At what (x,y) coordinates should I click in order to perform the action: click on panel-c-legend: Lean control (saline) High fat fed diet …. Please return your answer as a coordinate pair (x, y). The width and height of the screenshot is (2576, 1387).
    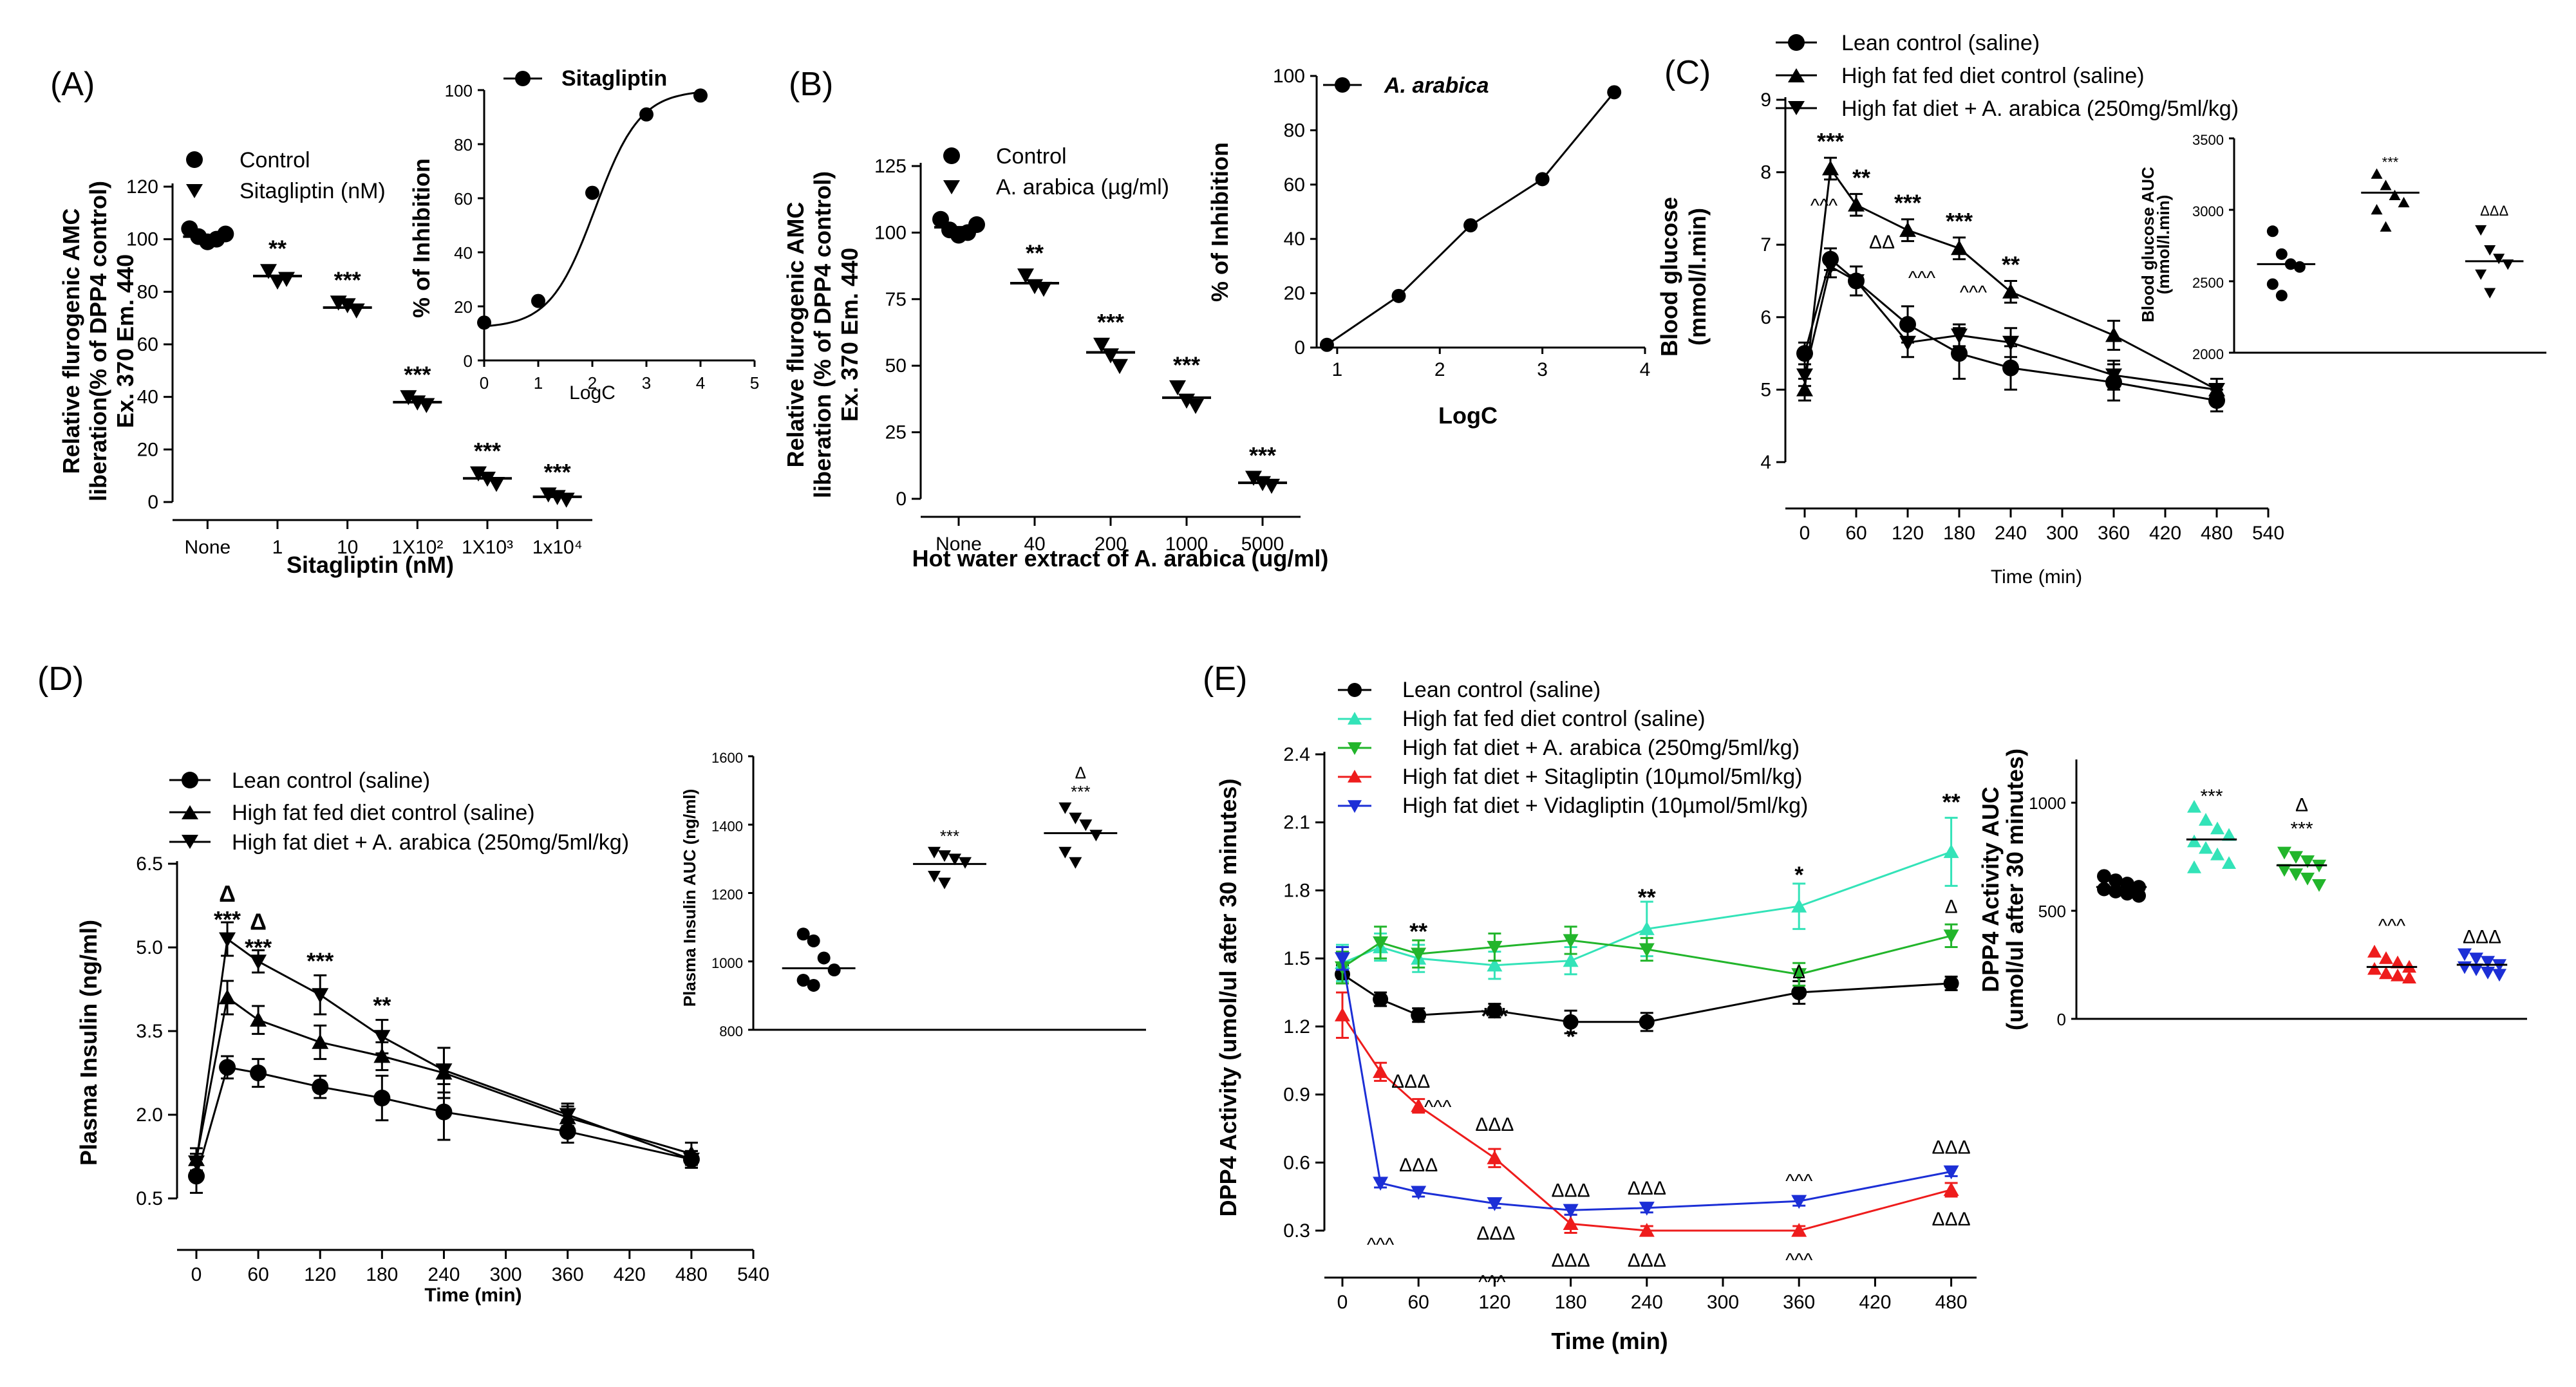
    Looking at the image, I should click on (2007, 76).